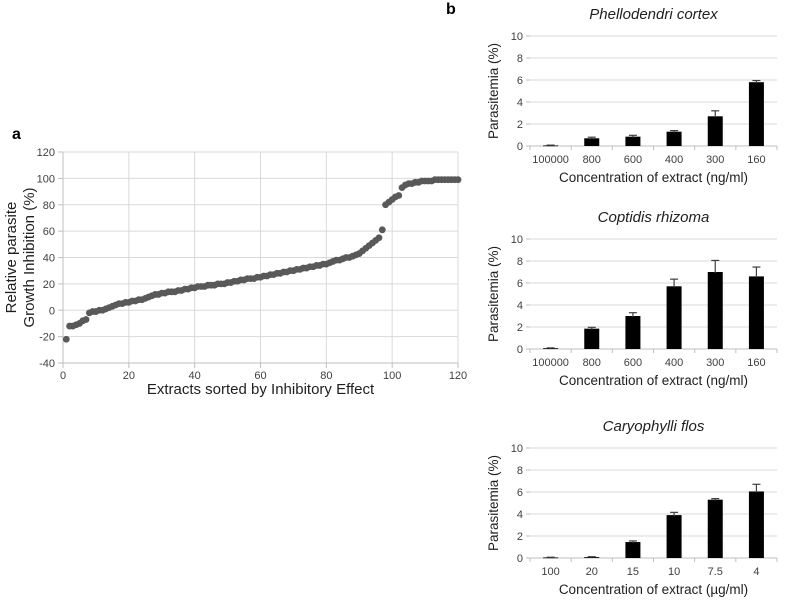 This screenshot has width=785, height=608. I want to click on y-axis-title-line1: Relative parasite, so click(11, 258).